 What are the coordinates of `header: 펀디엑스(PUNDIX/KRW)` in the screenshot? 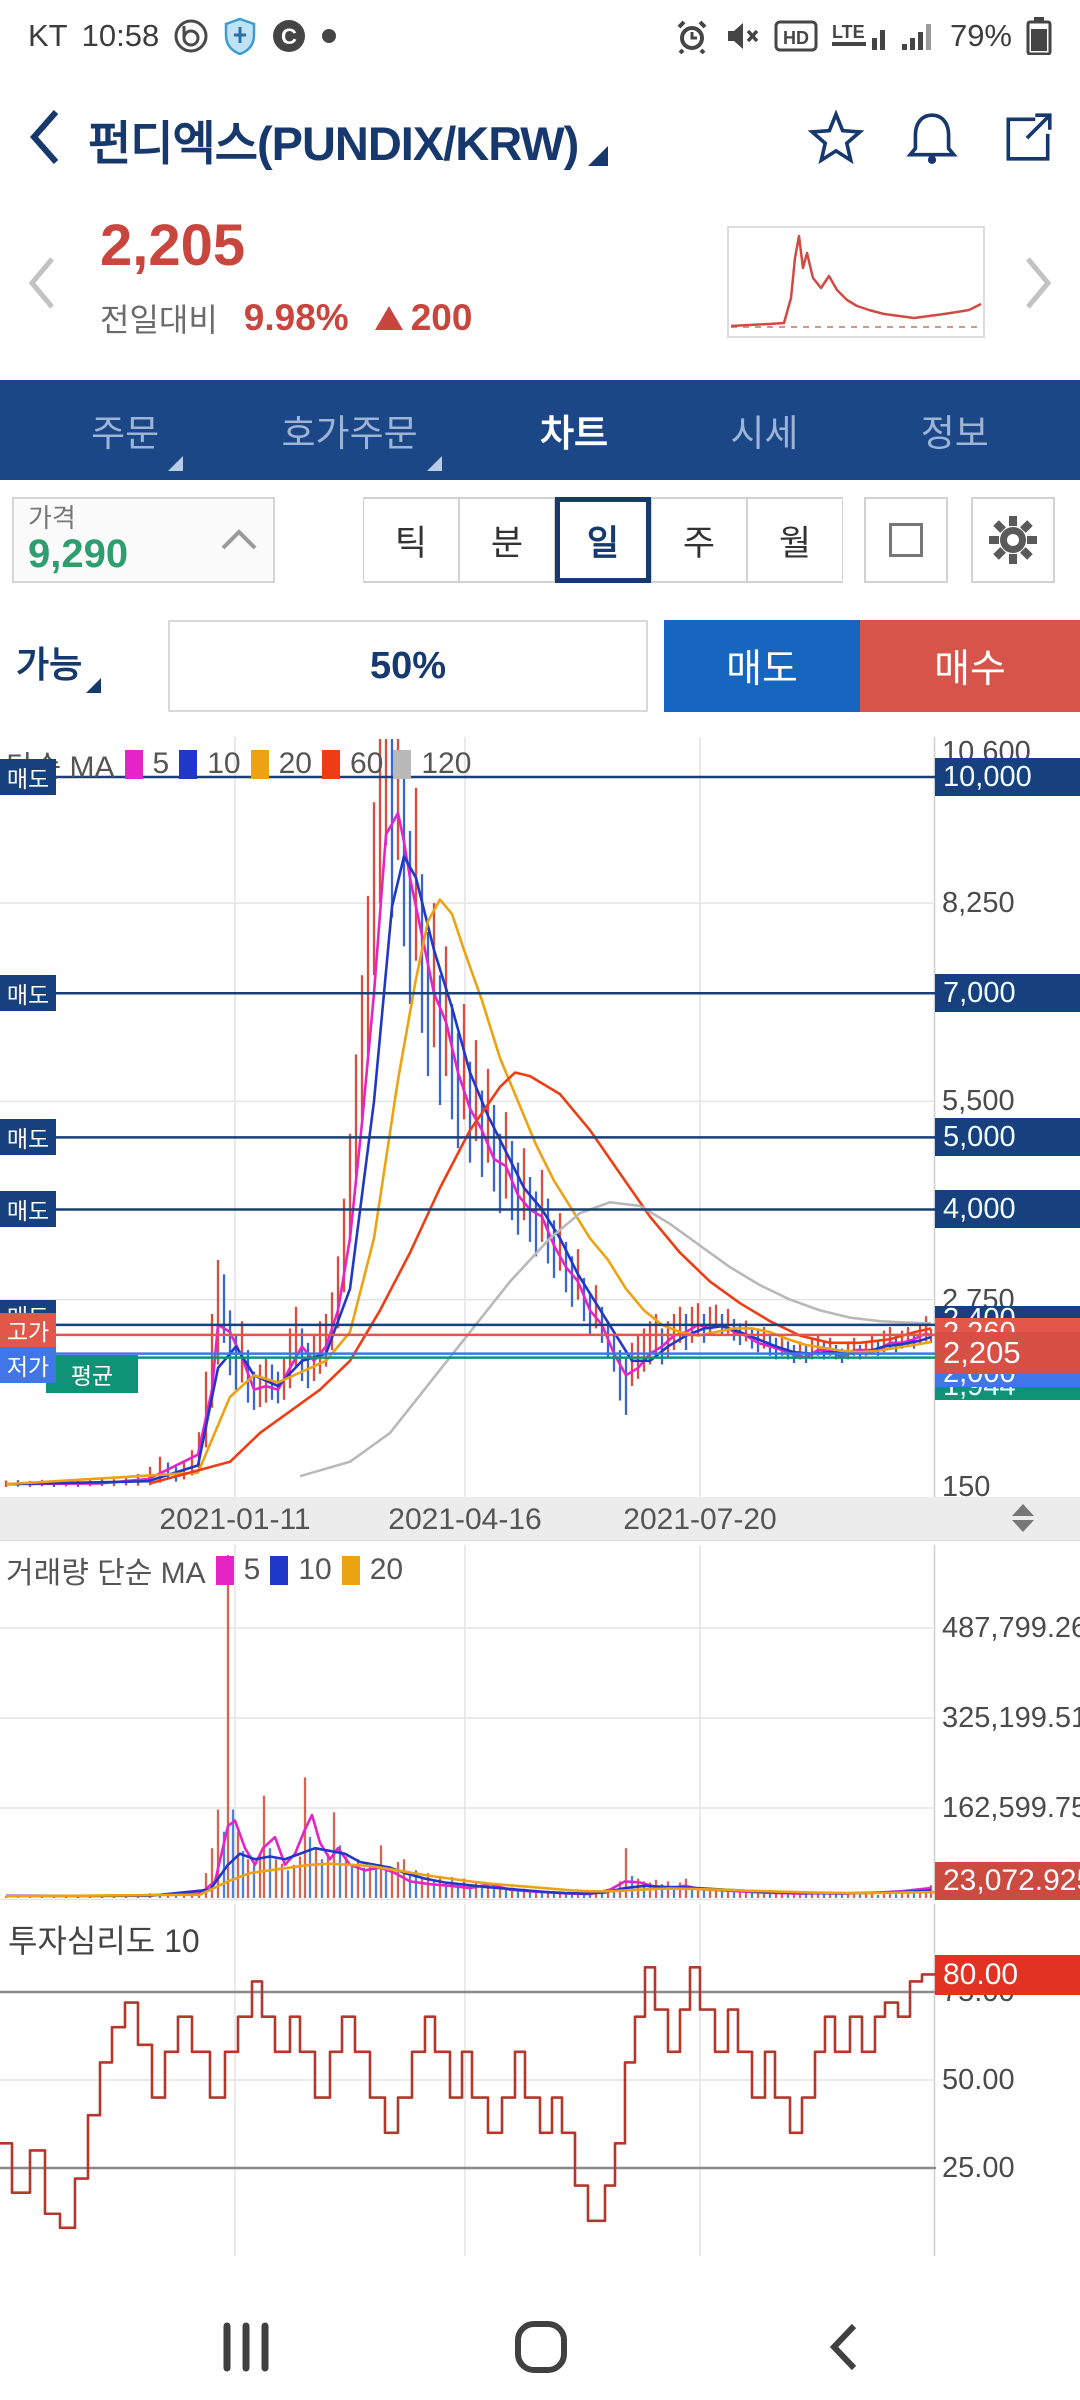 It's located at (540, 139).